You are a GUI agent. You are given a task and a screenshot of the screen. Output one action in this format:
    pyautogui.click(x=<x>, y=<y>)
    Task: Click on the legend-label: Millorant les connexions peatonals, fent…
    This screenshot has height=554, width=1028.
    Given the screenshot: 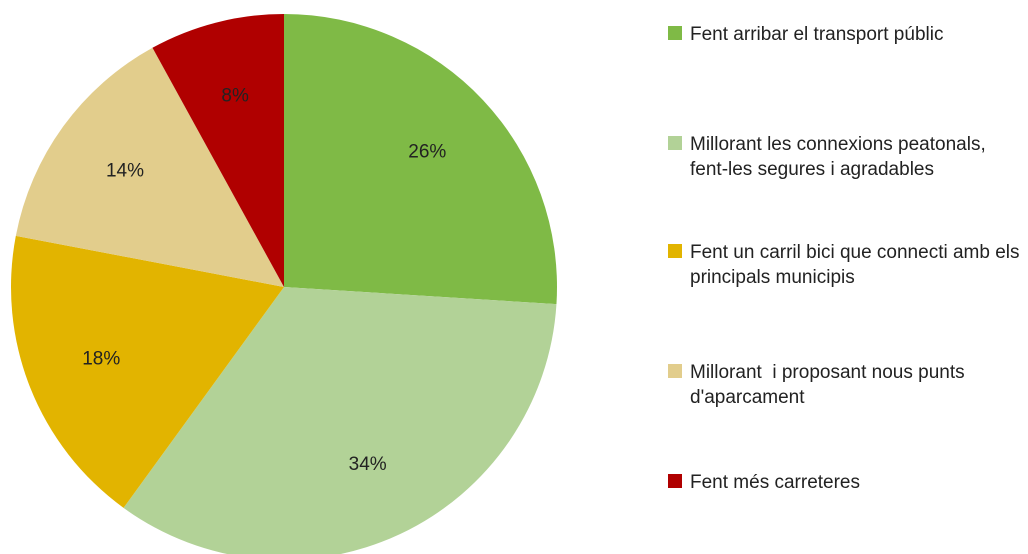 What is the action you would take?
    pyautogui.click(x=841, y=157)
    